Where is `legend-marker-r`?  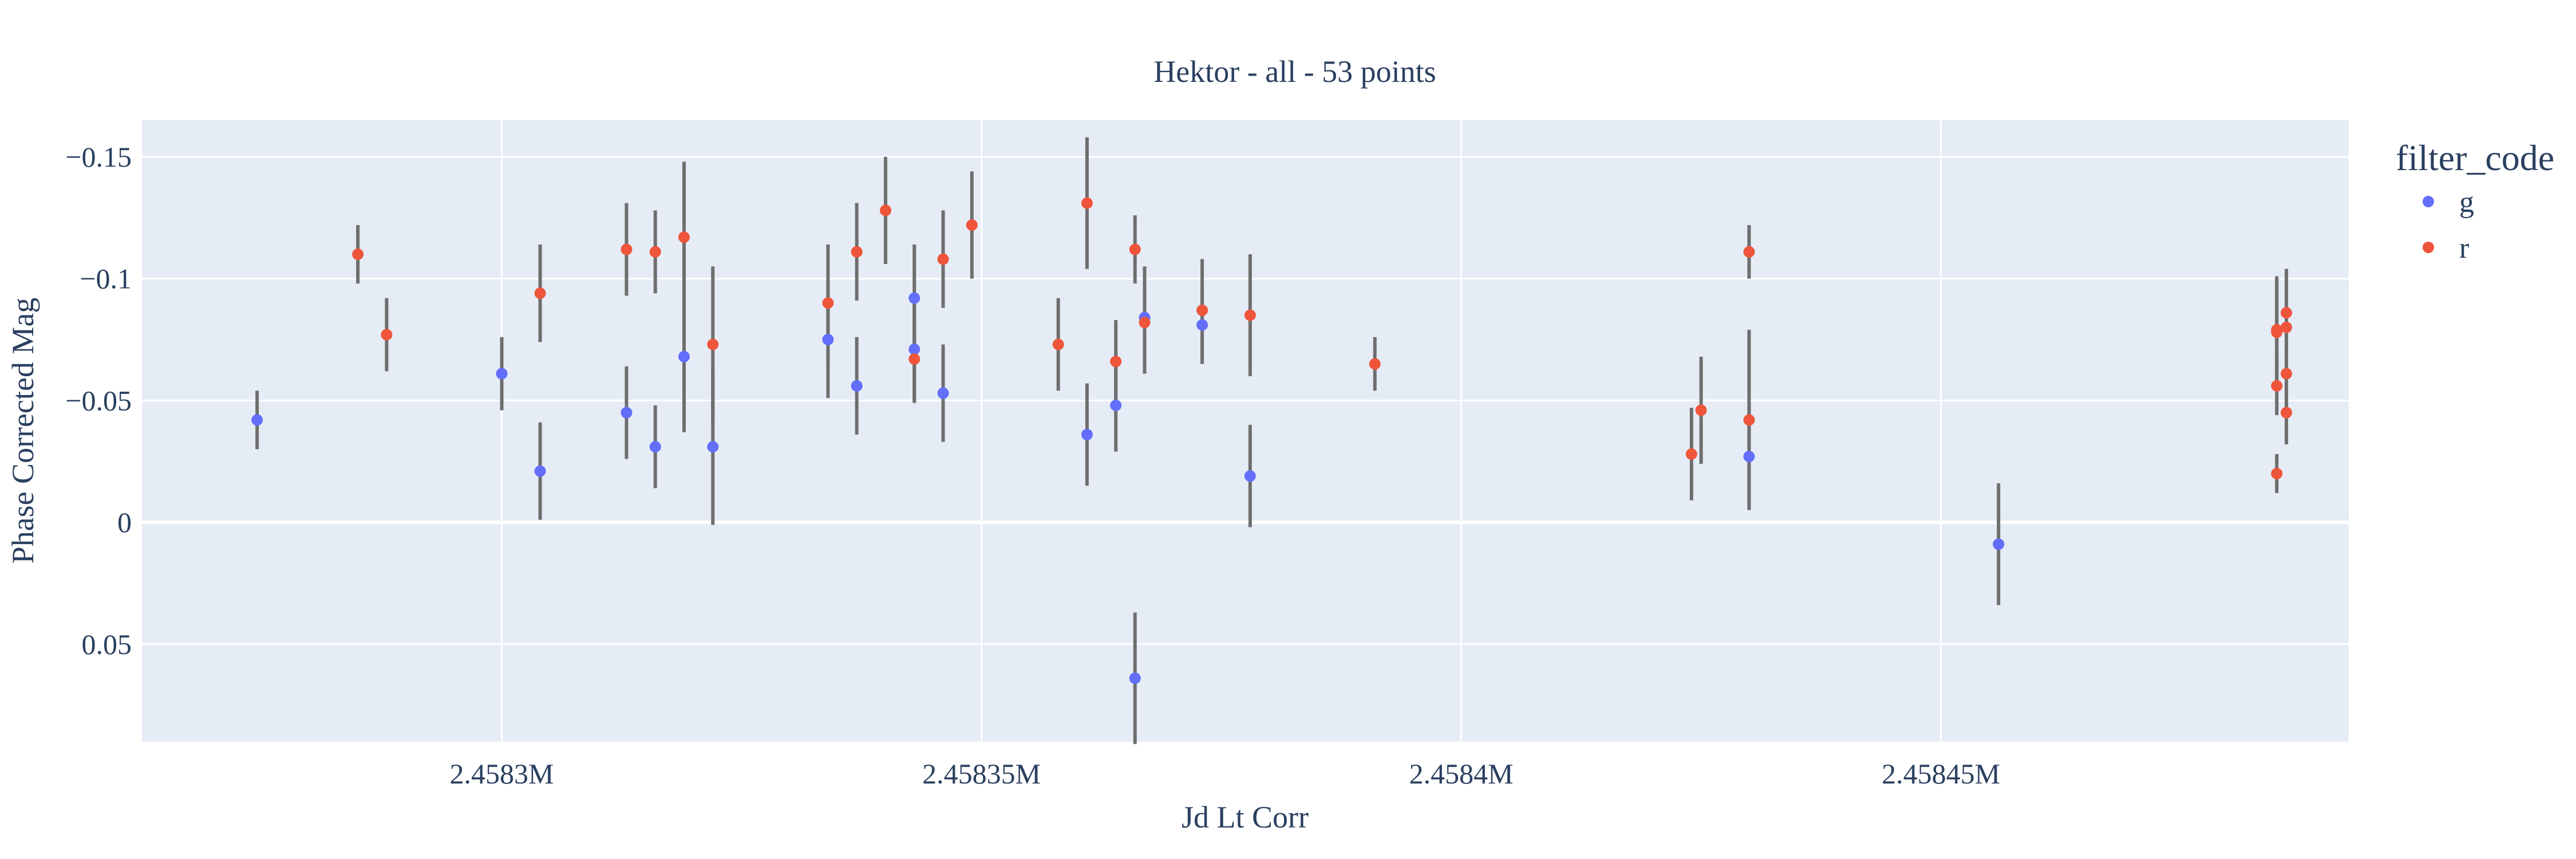
legend-marker-r is located at coordinates (2428, 247).